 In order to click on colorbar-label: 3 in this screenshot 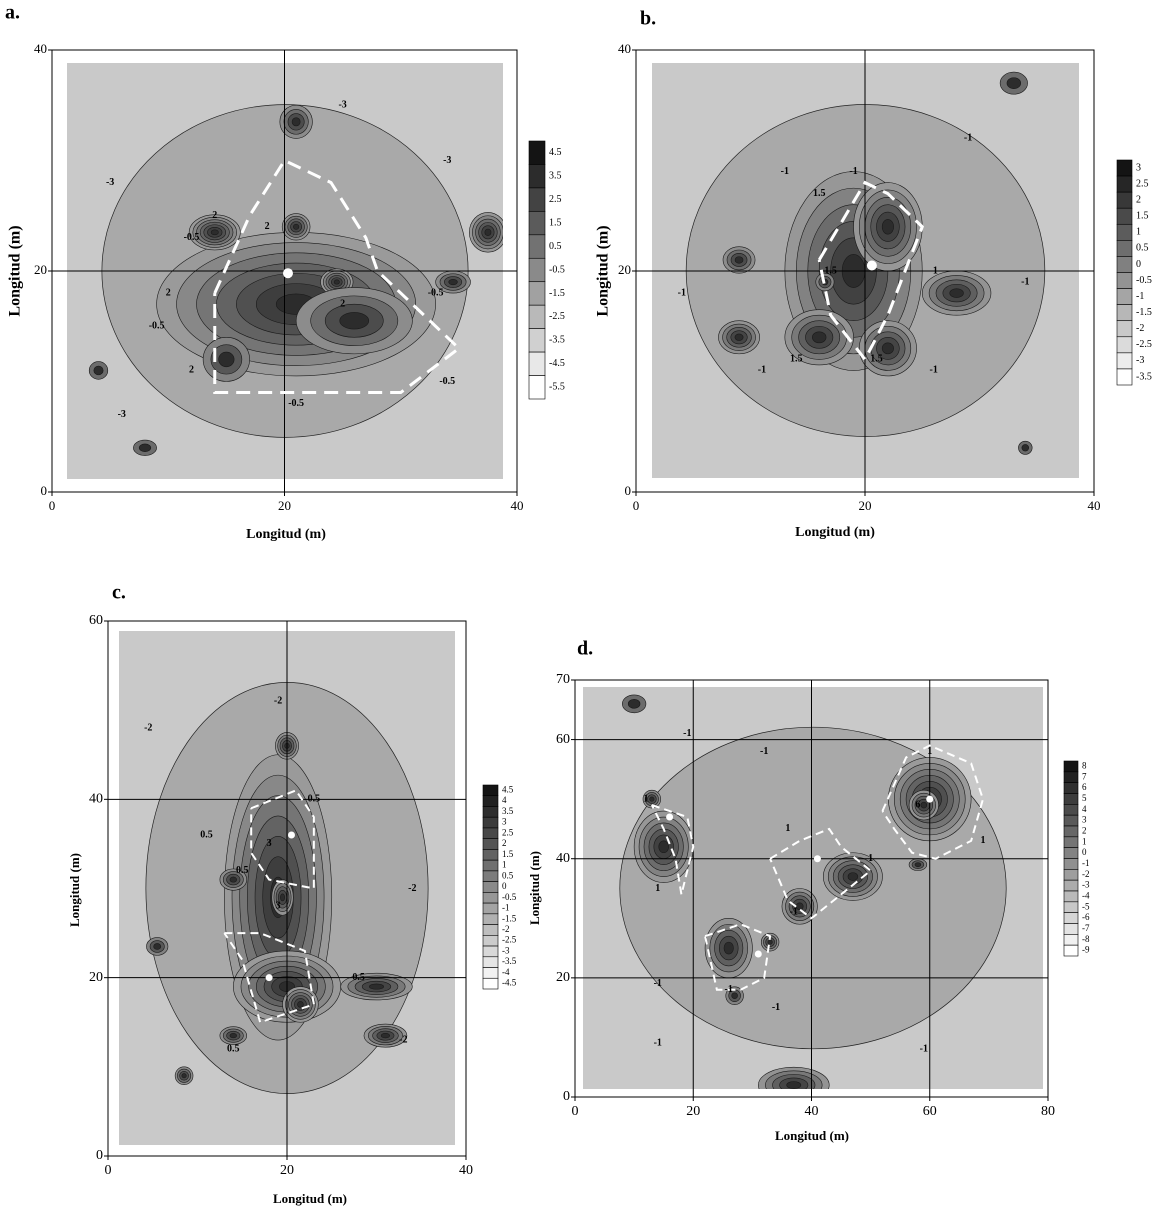, I will do `click(1084, 820)`.